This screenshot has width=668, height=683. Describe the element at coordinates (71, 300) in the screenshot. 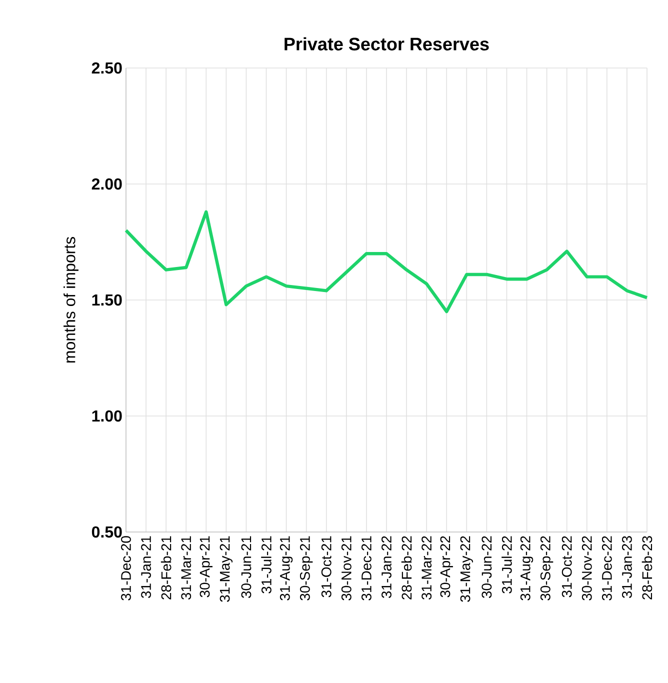

I see `y-axis-title: months of imports` at that location.